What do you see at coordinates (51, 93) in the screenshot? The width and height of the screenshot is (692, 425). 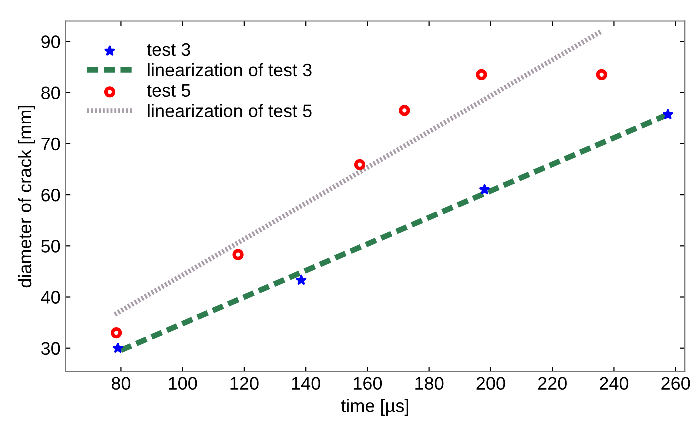 I see `y-tick-label: 80` at bounding box center [51, 93].